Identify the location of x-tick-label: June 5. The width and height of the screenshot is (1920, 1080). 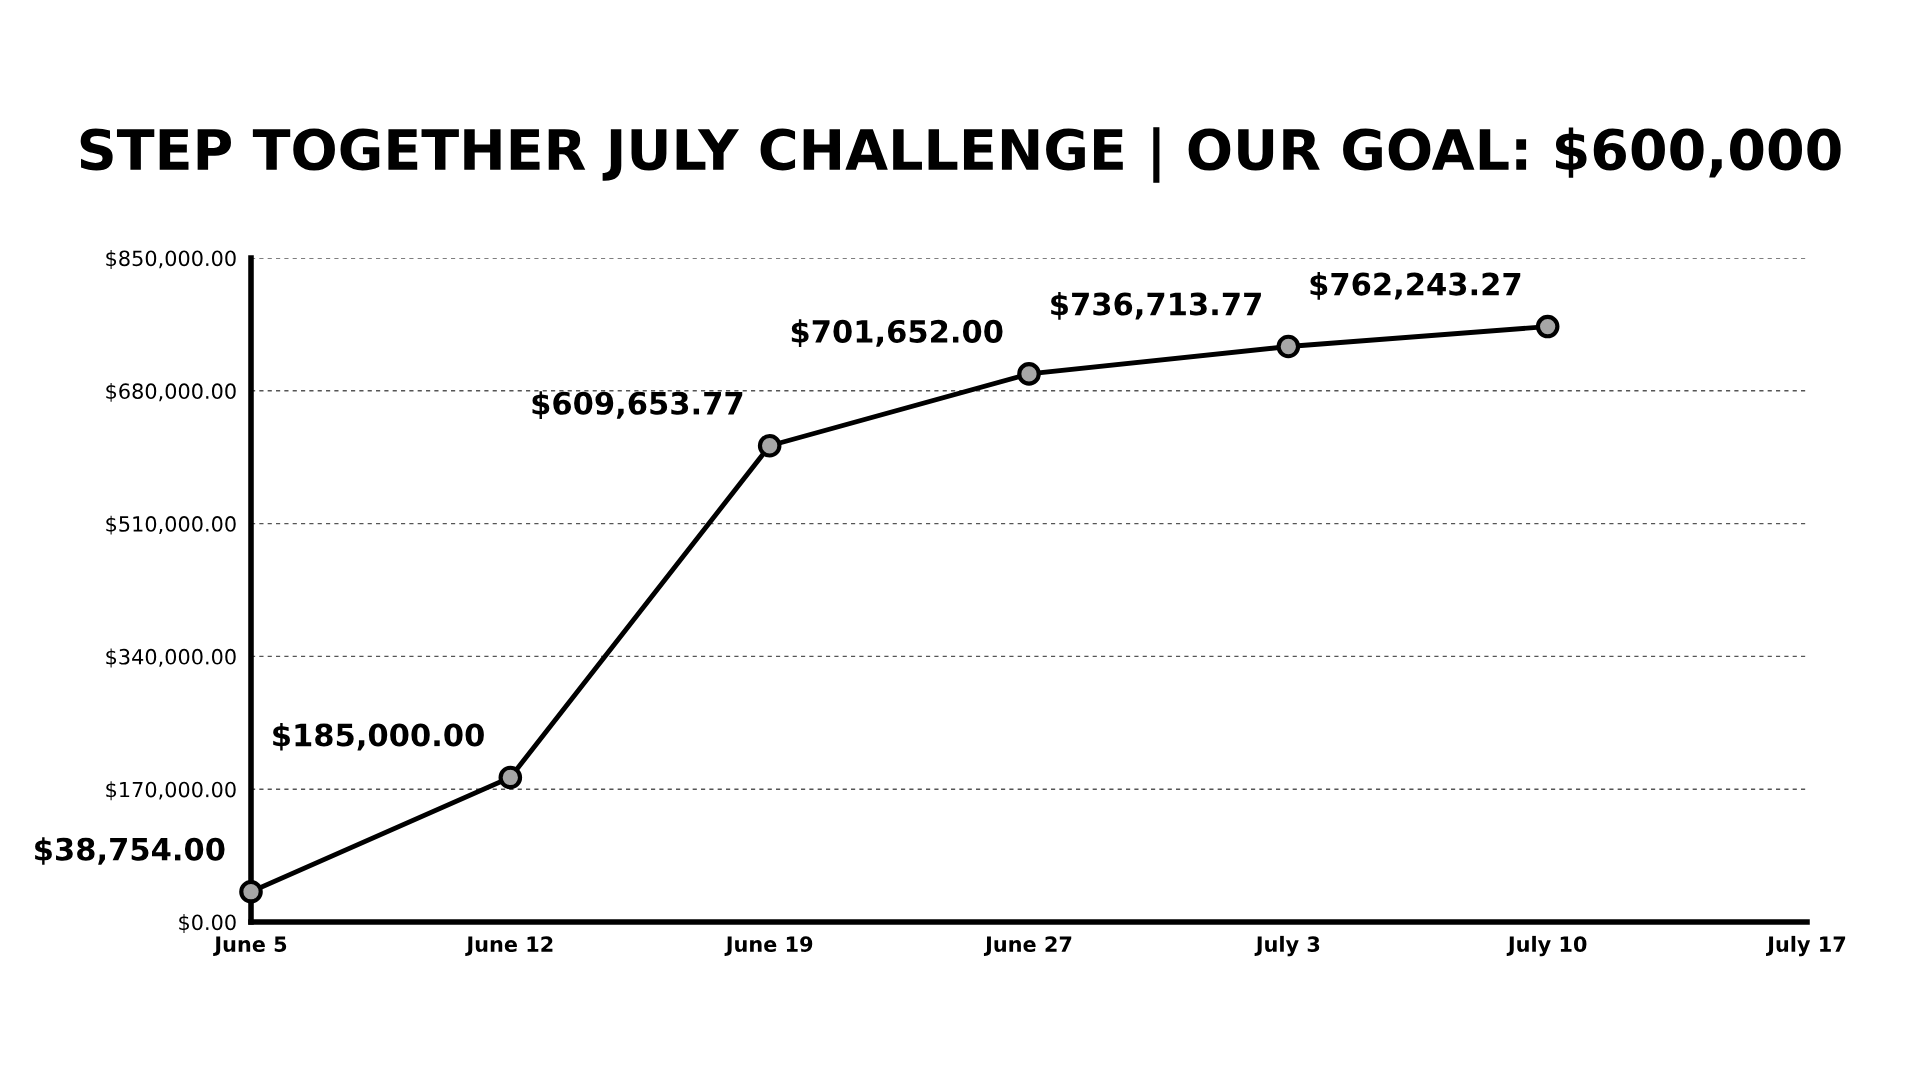
(250, 946).